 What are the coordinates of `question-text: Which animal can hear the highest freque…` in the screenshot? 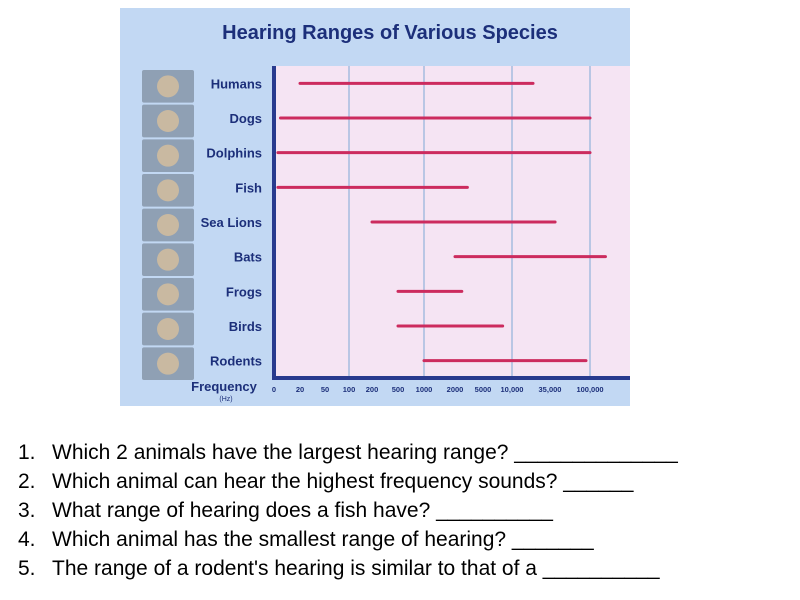 It's located at (343, 481).